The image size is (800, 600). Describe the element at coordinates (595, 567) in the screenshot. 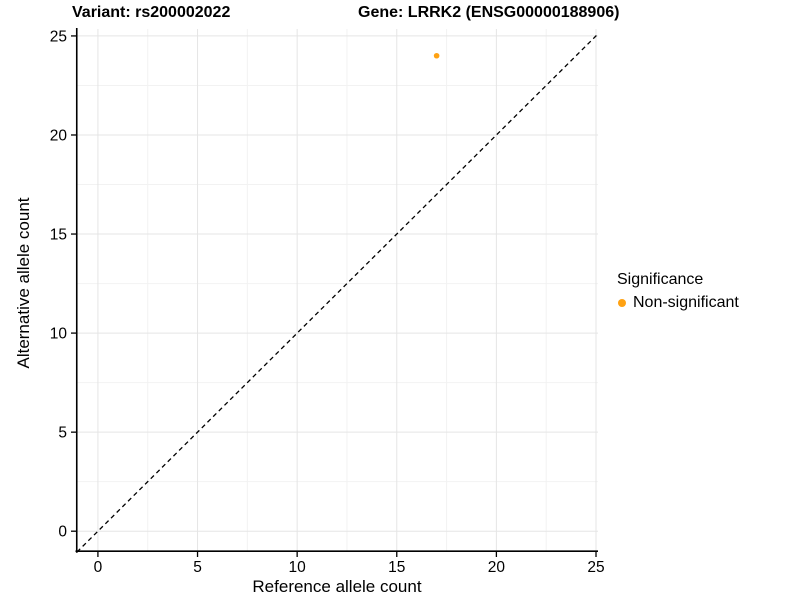

I see `x-tick-label: 25` at that location.